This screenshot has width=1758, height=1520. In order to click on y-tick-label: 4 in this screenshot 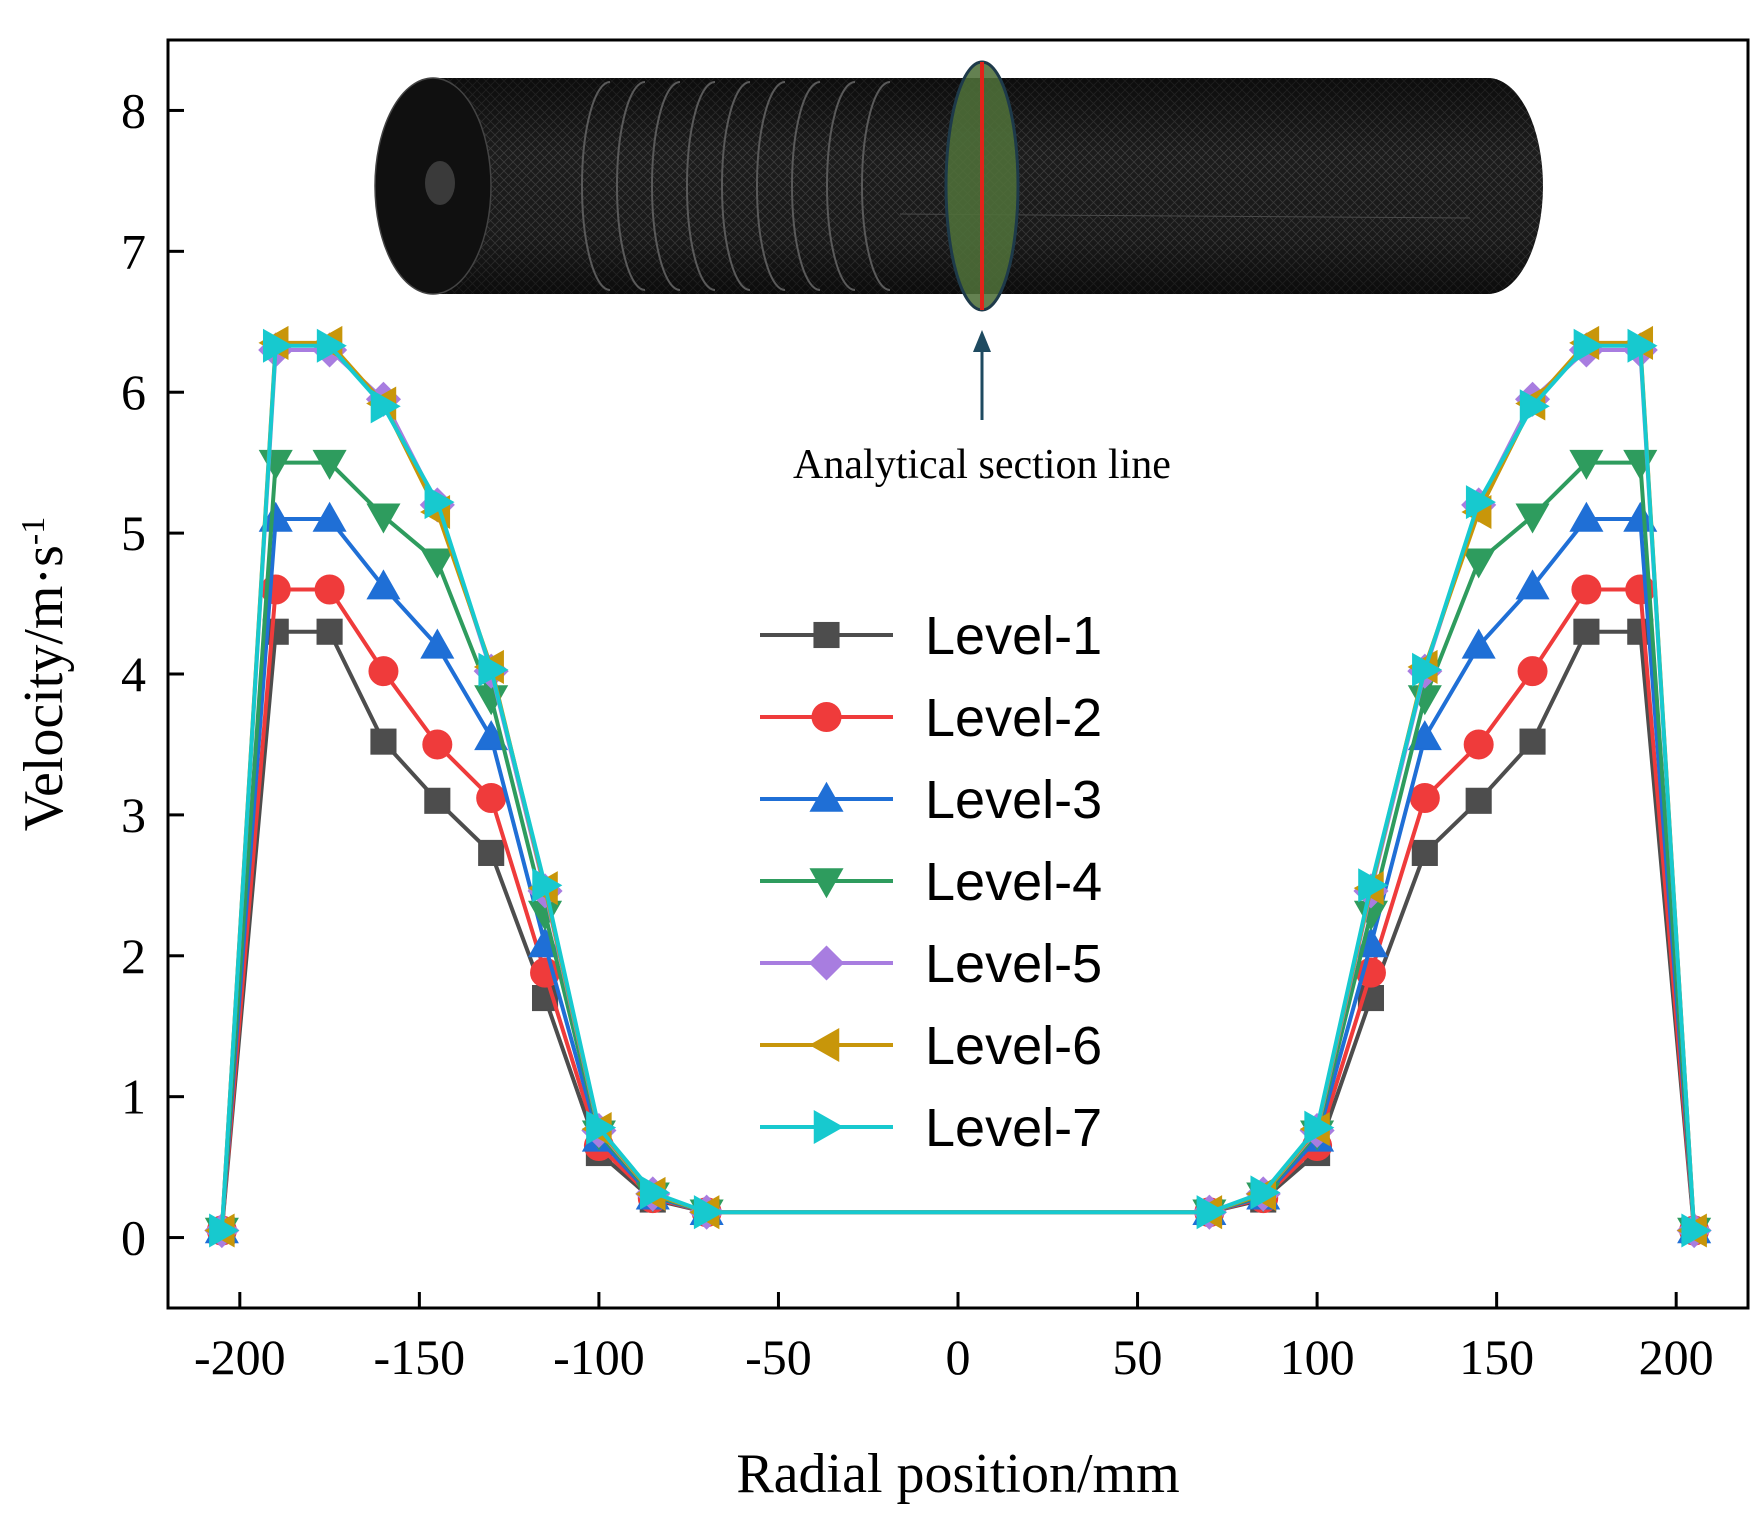, I will do `click(133, 674)`.